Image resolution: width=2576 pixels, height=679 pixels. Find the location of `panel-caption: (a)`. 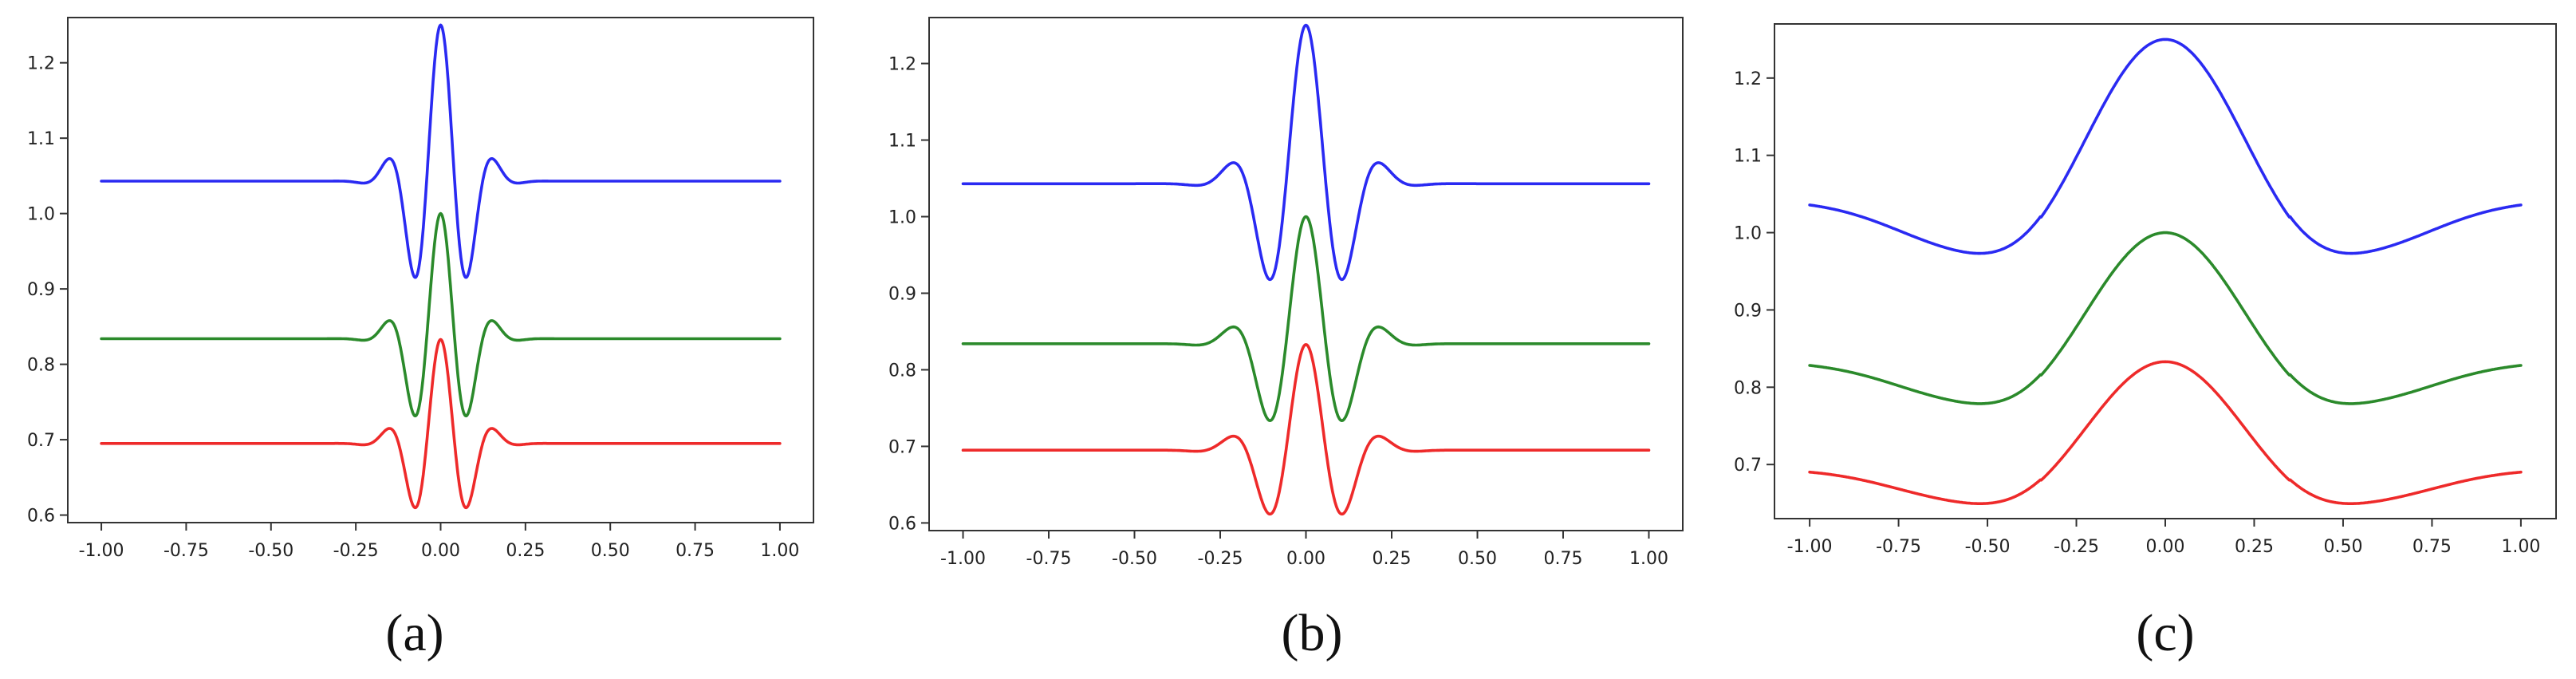

panel-caption: (a) is located at coordinates (414, 633).